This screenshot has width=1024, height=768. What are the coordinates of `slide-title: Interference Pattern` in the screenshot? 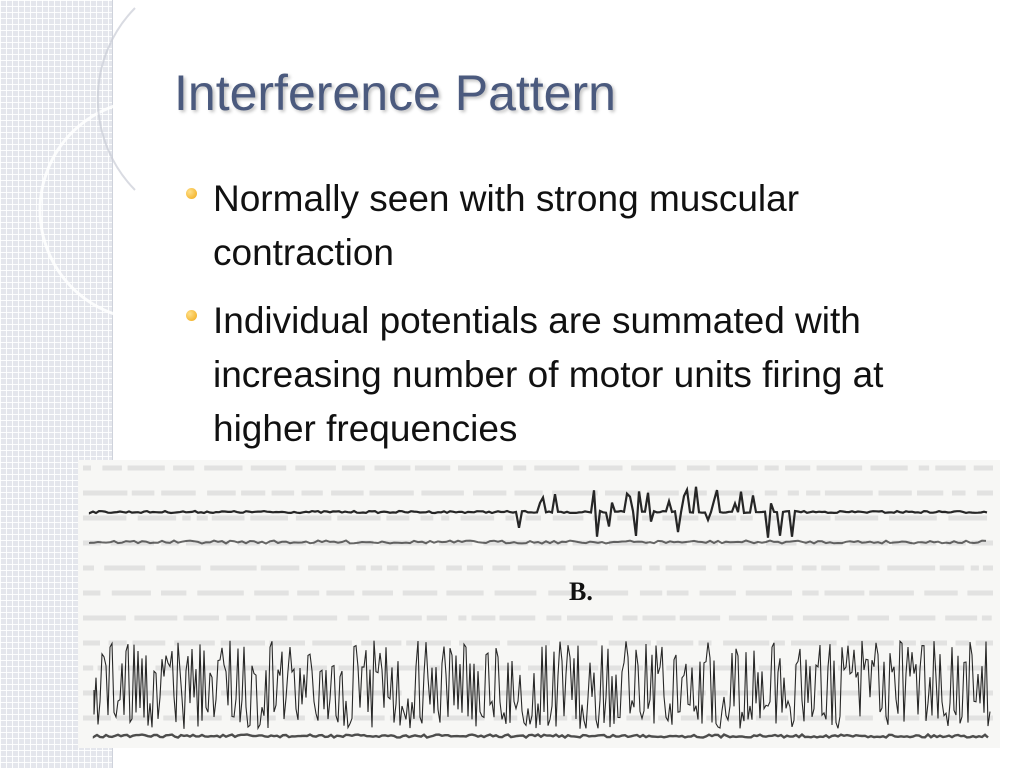 It's located at (395, 93).